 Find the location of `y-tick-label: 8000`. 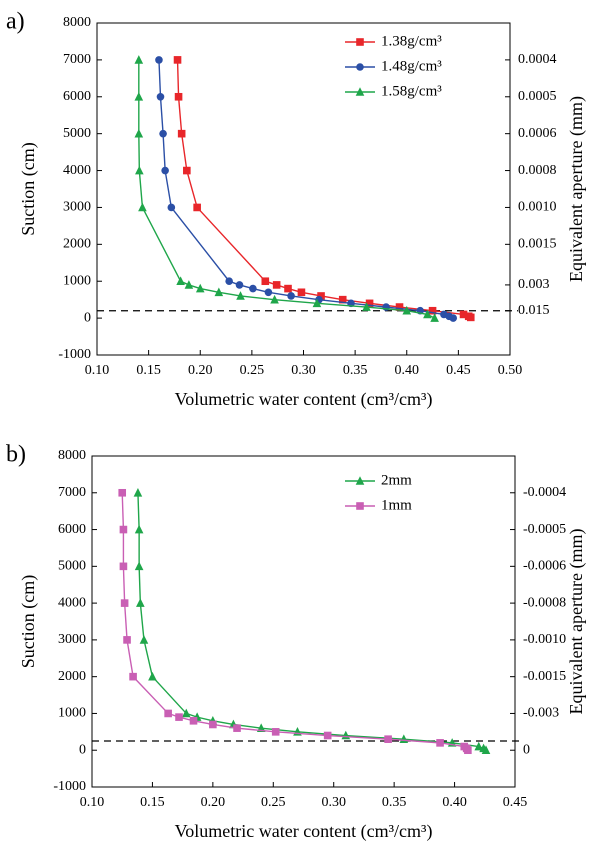

y-tick-label: 8000 is located at coordinates (77, 22).